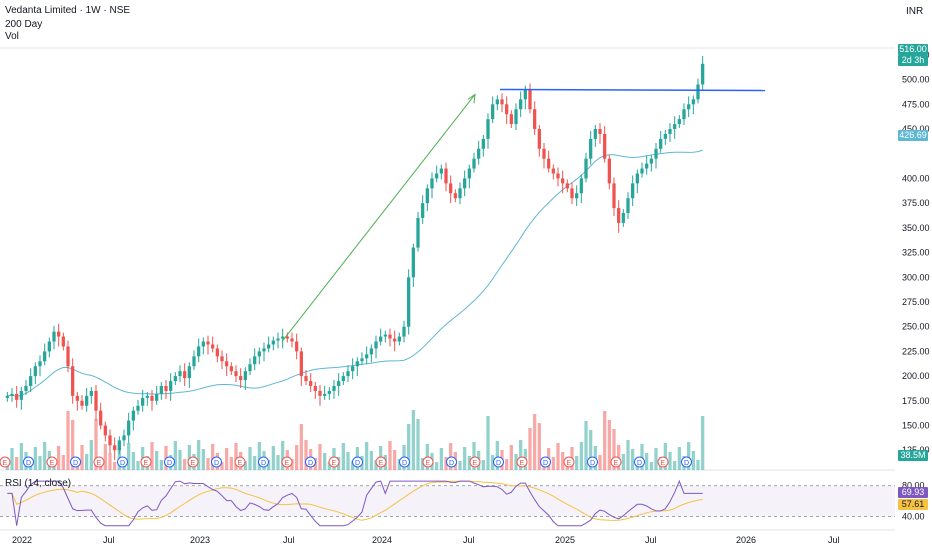 This screenshot has width=932, height=550. Describe the element at coordinates (913, 49) in the screenshot. I see `last-price-tag: 516.00` at that location.